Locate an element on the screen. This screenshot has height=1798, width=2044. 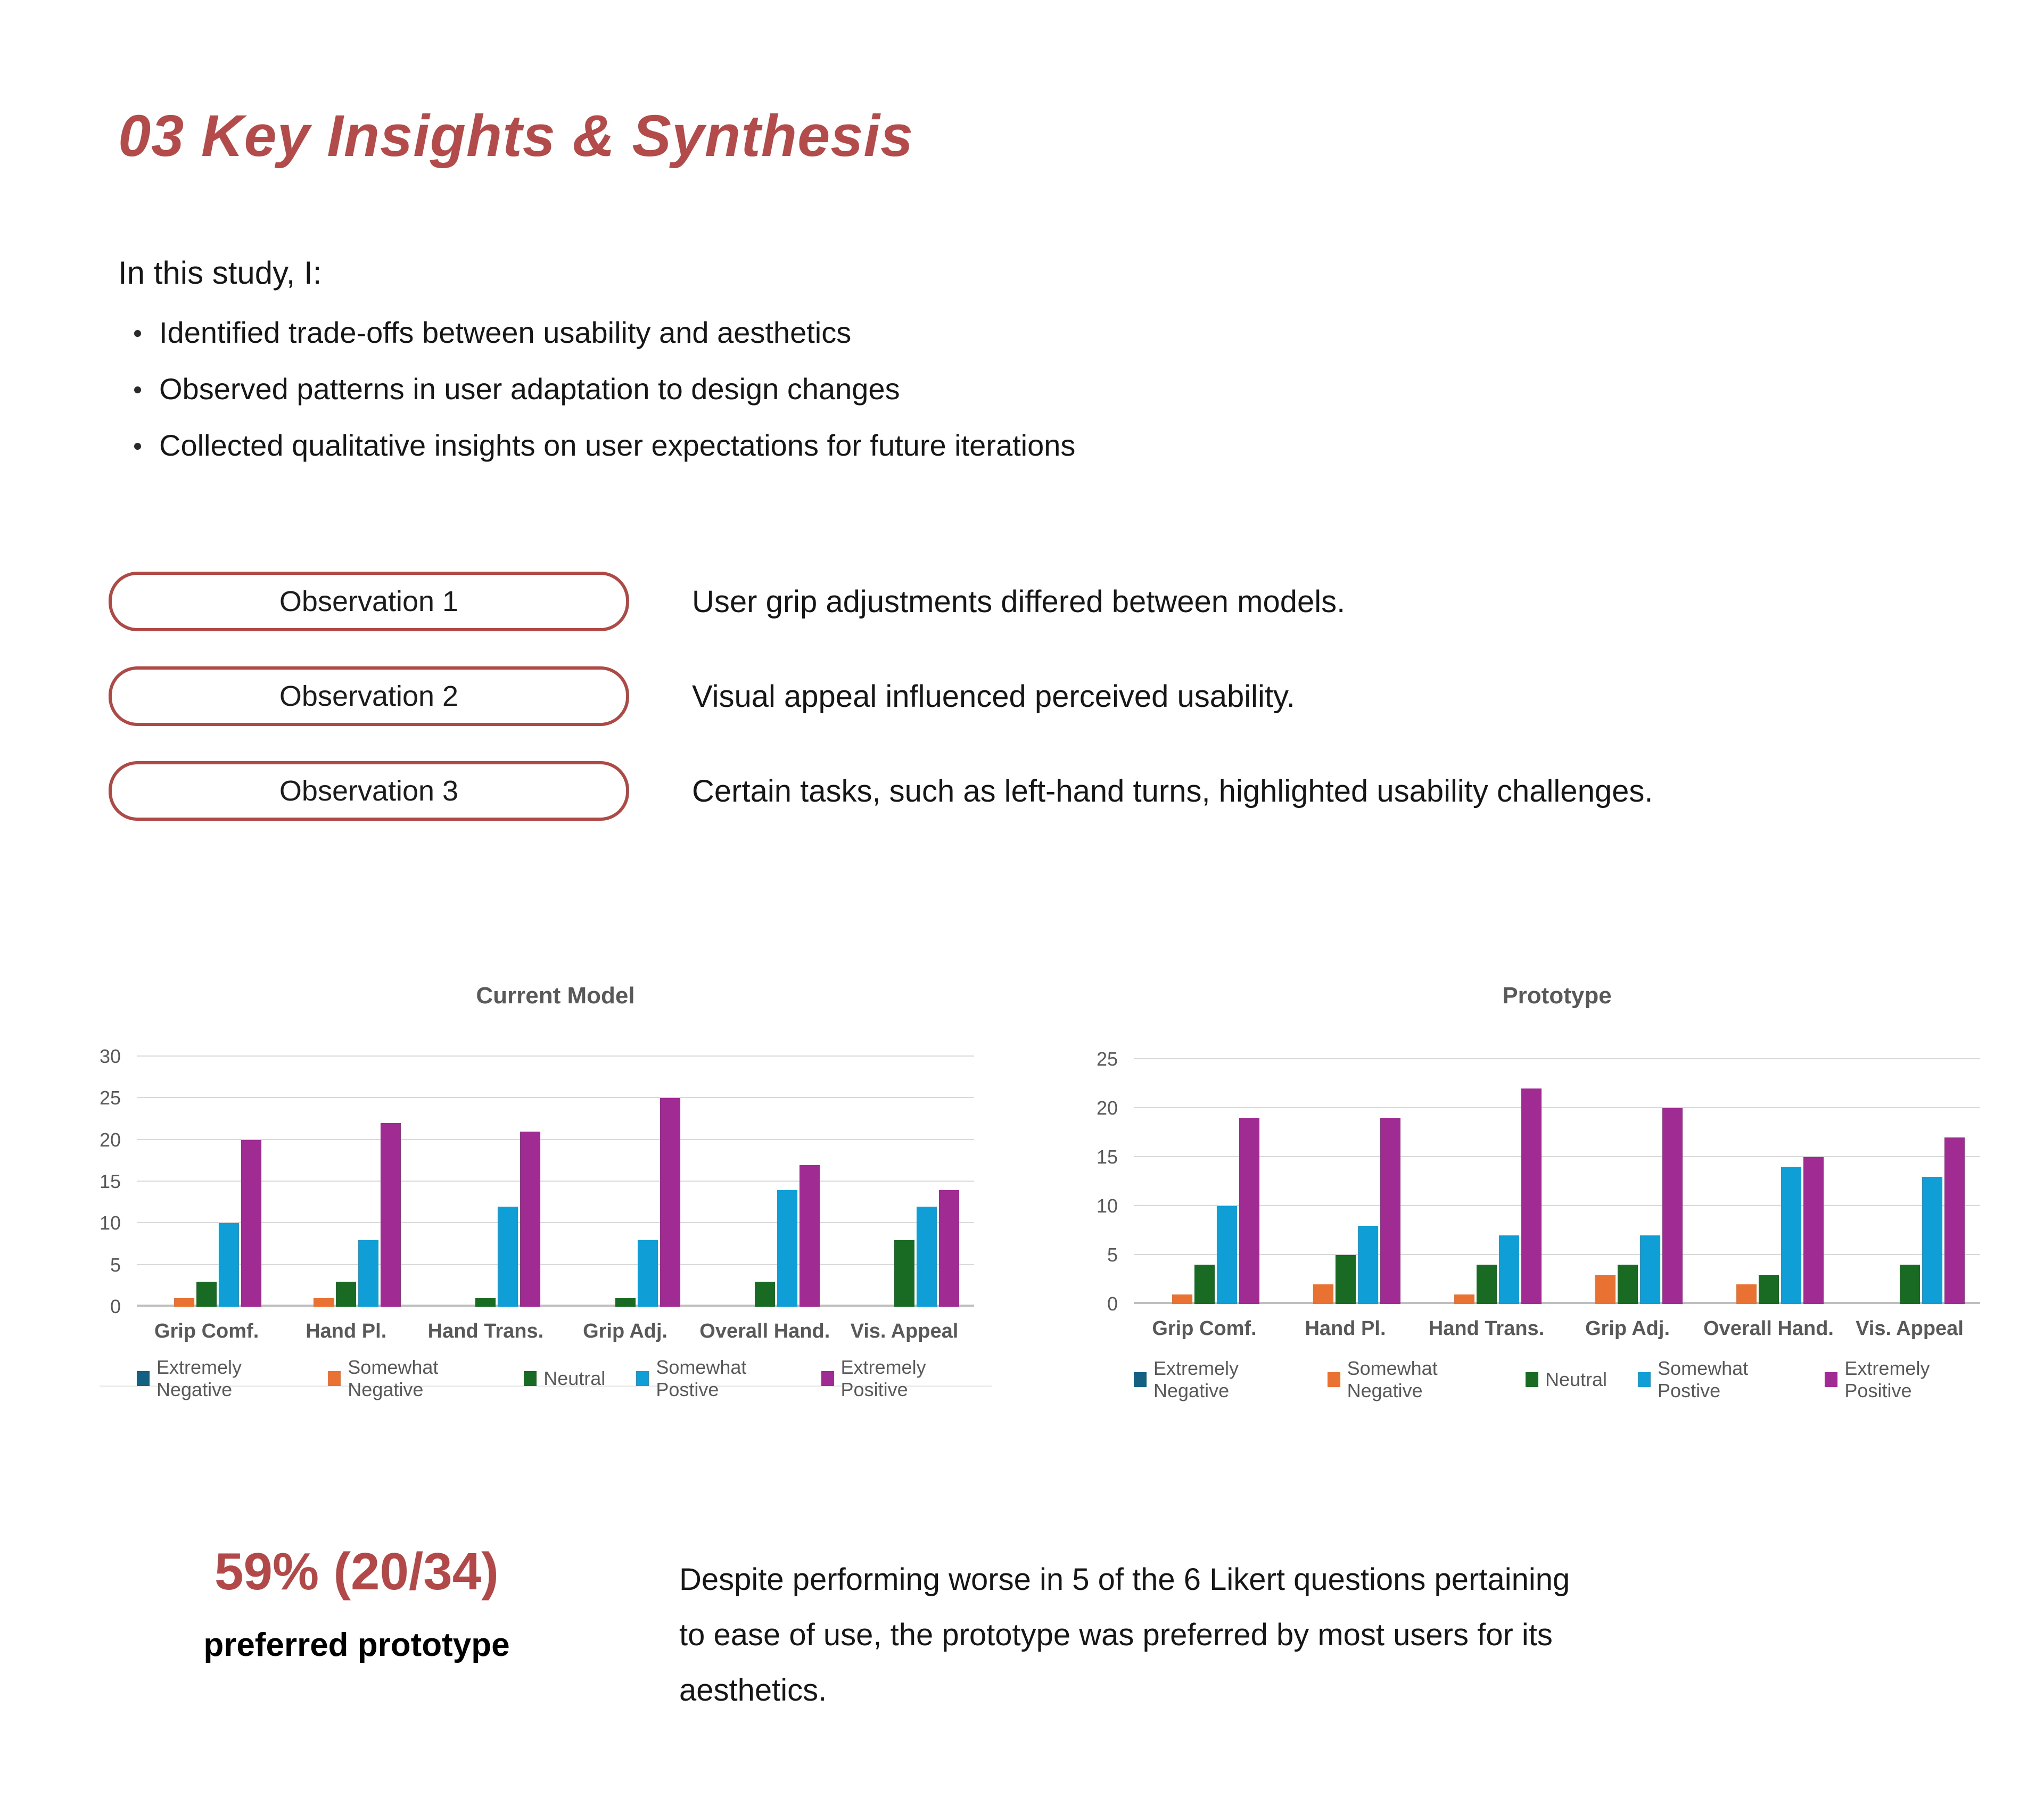
category-label: Hand Trans. is located at coordinates (486, 1331).